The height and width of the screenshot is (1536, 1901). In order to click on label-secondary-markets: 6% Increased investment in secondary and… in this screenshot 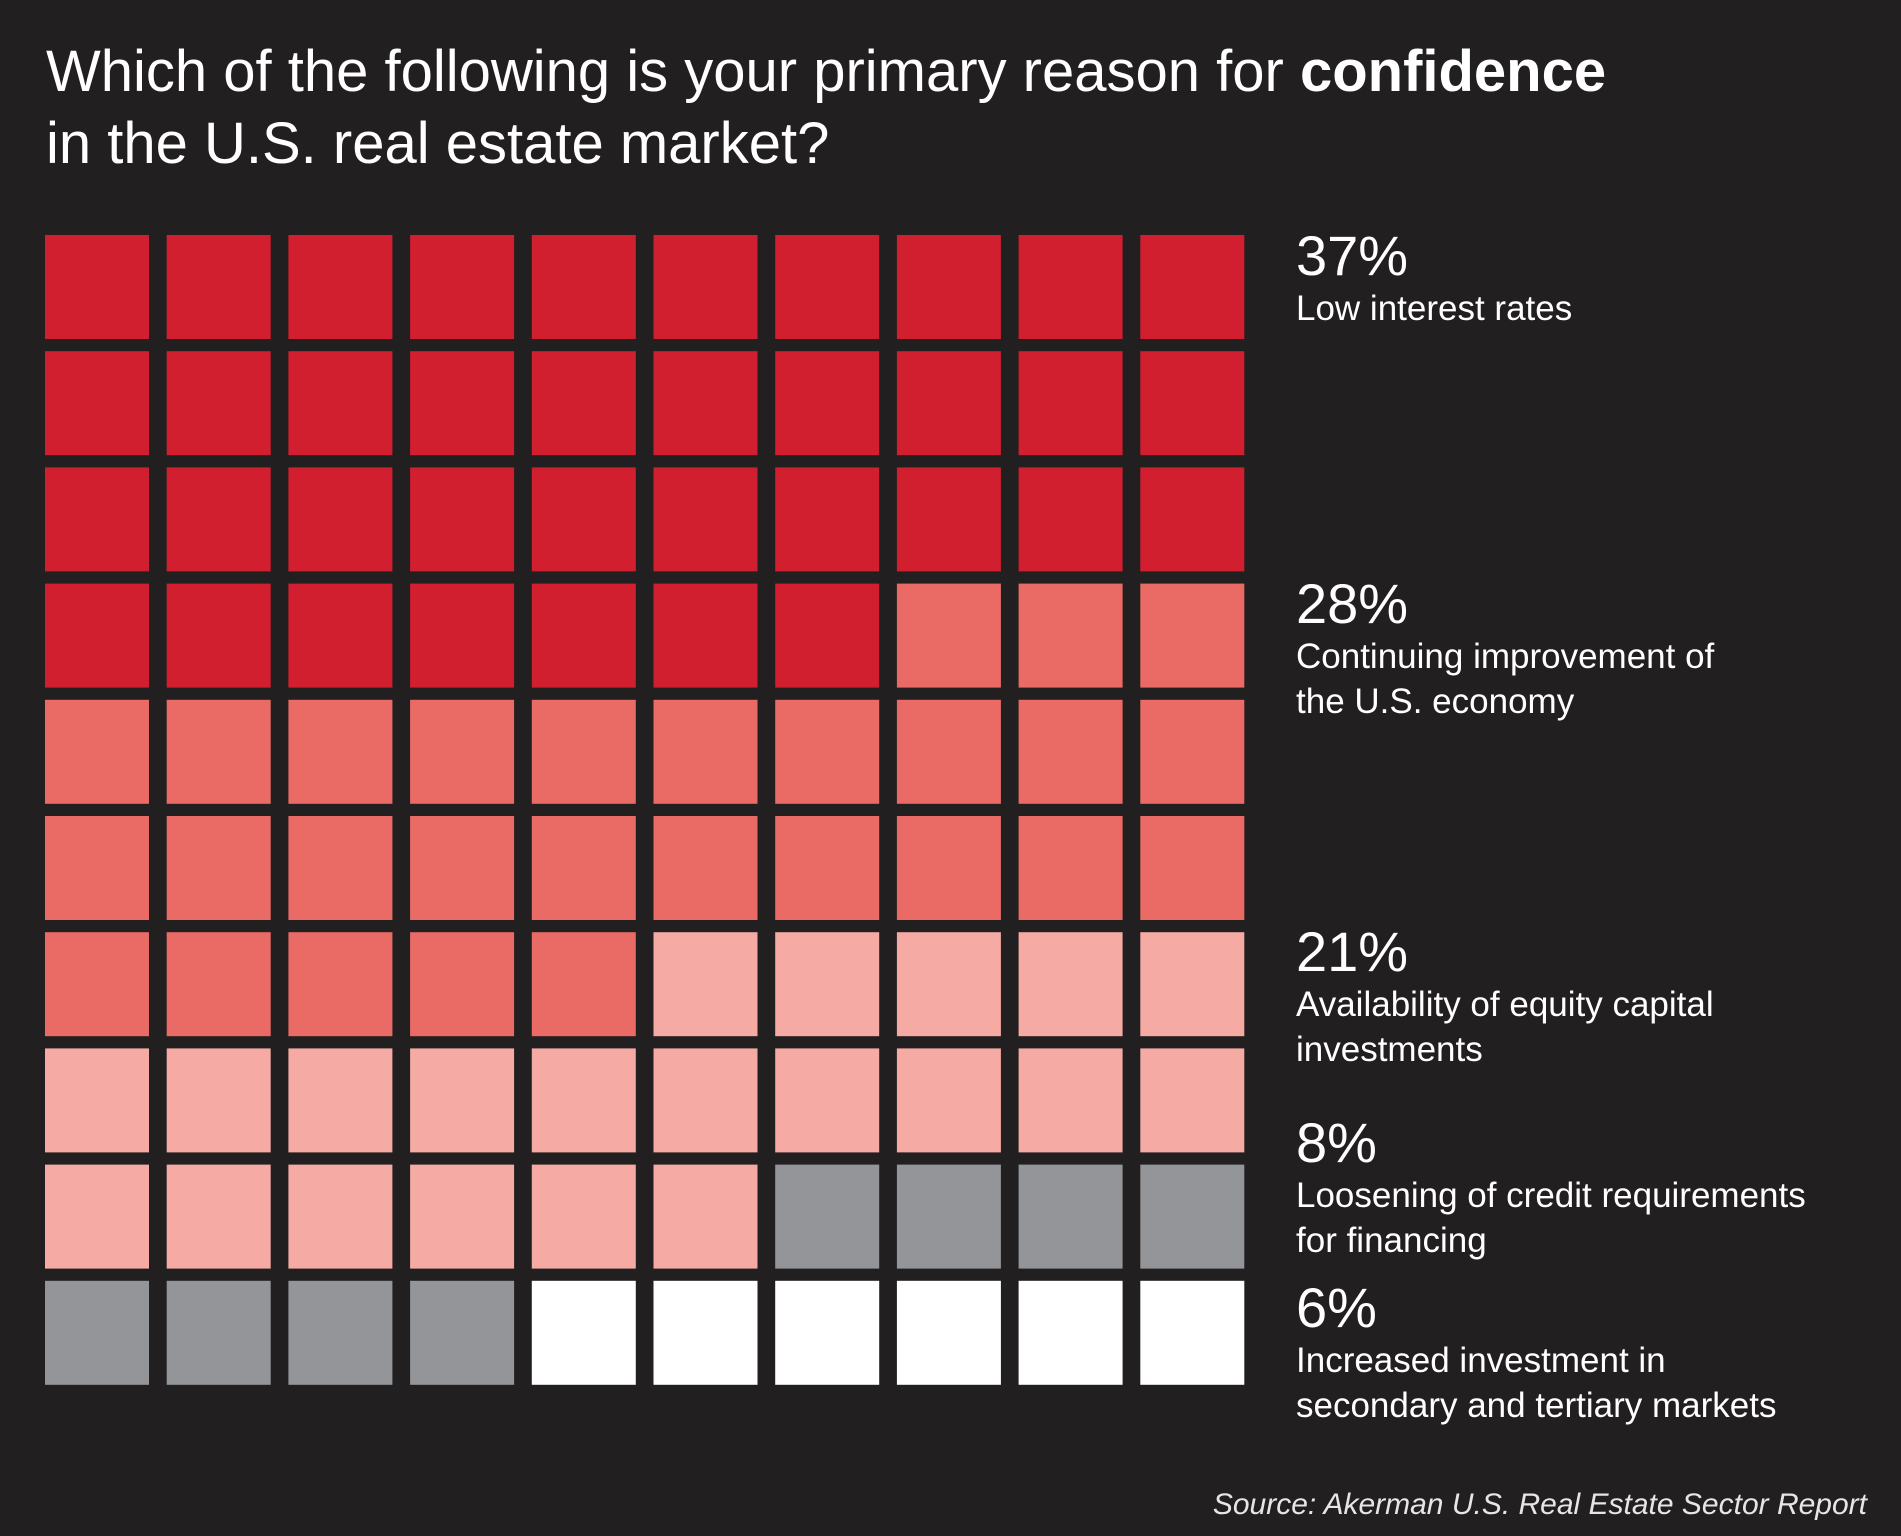, I will do `click(1591, 1353)`.